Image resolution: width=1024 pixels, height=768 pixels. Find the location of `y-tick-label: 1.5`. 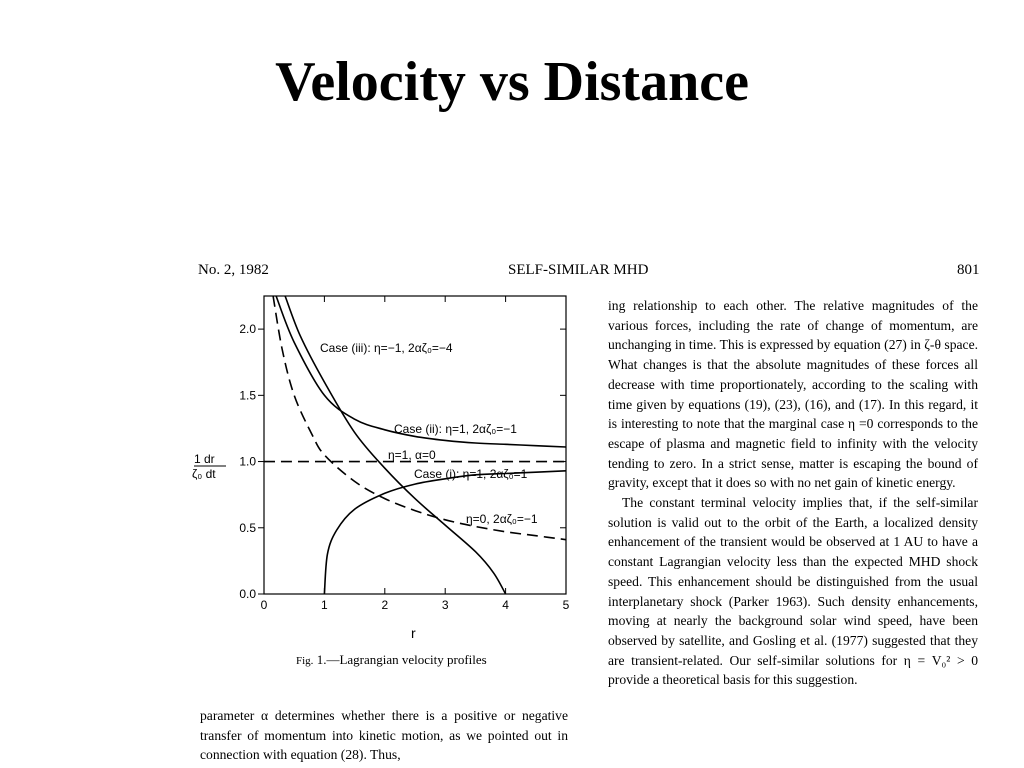

y-tick-label: 1.5 is located at coordinates (247, 395).